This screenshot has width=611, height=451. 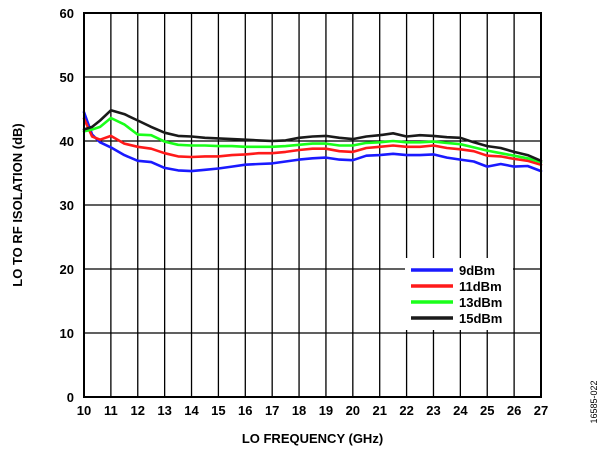 I want to click on legend-label: 13dBm, so click(x=480, y=302).